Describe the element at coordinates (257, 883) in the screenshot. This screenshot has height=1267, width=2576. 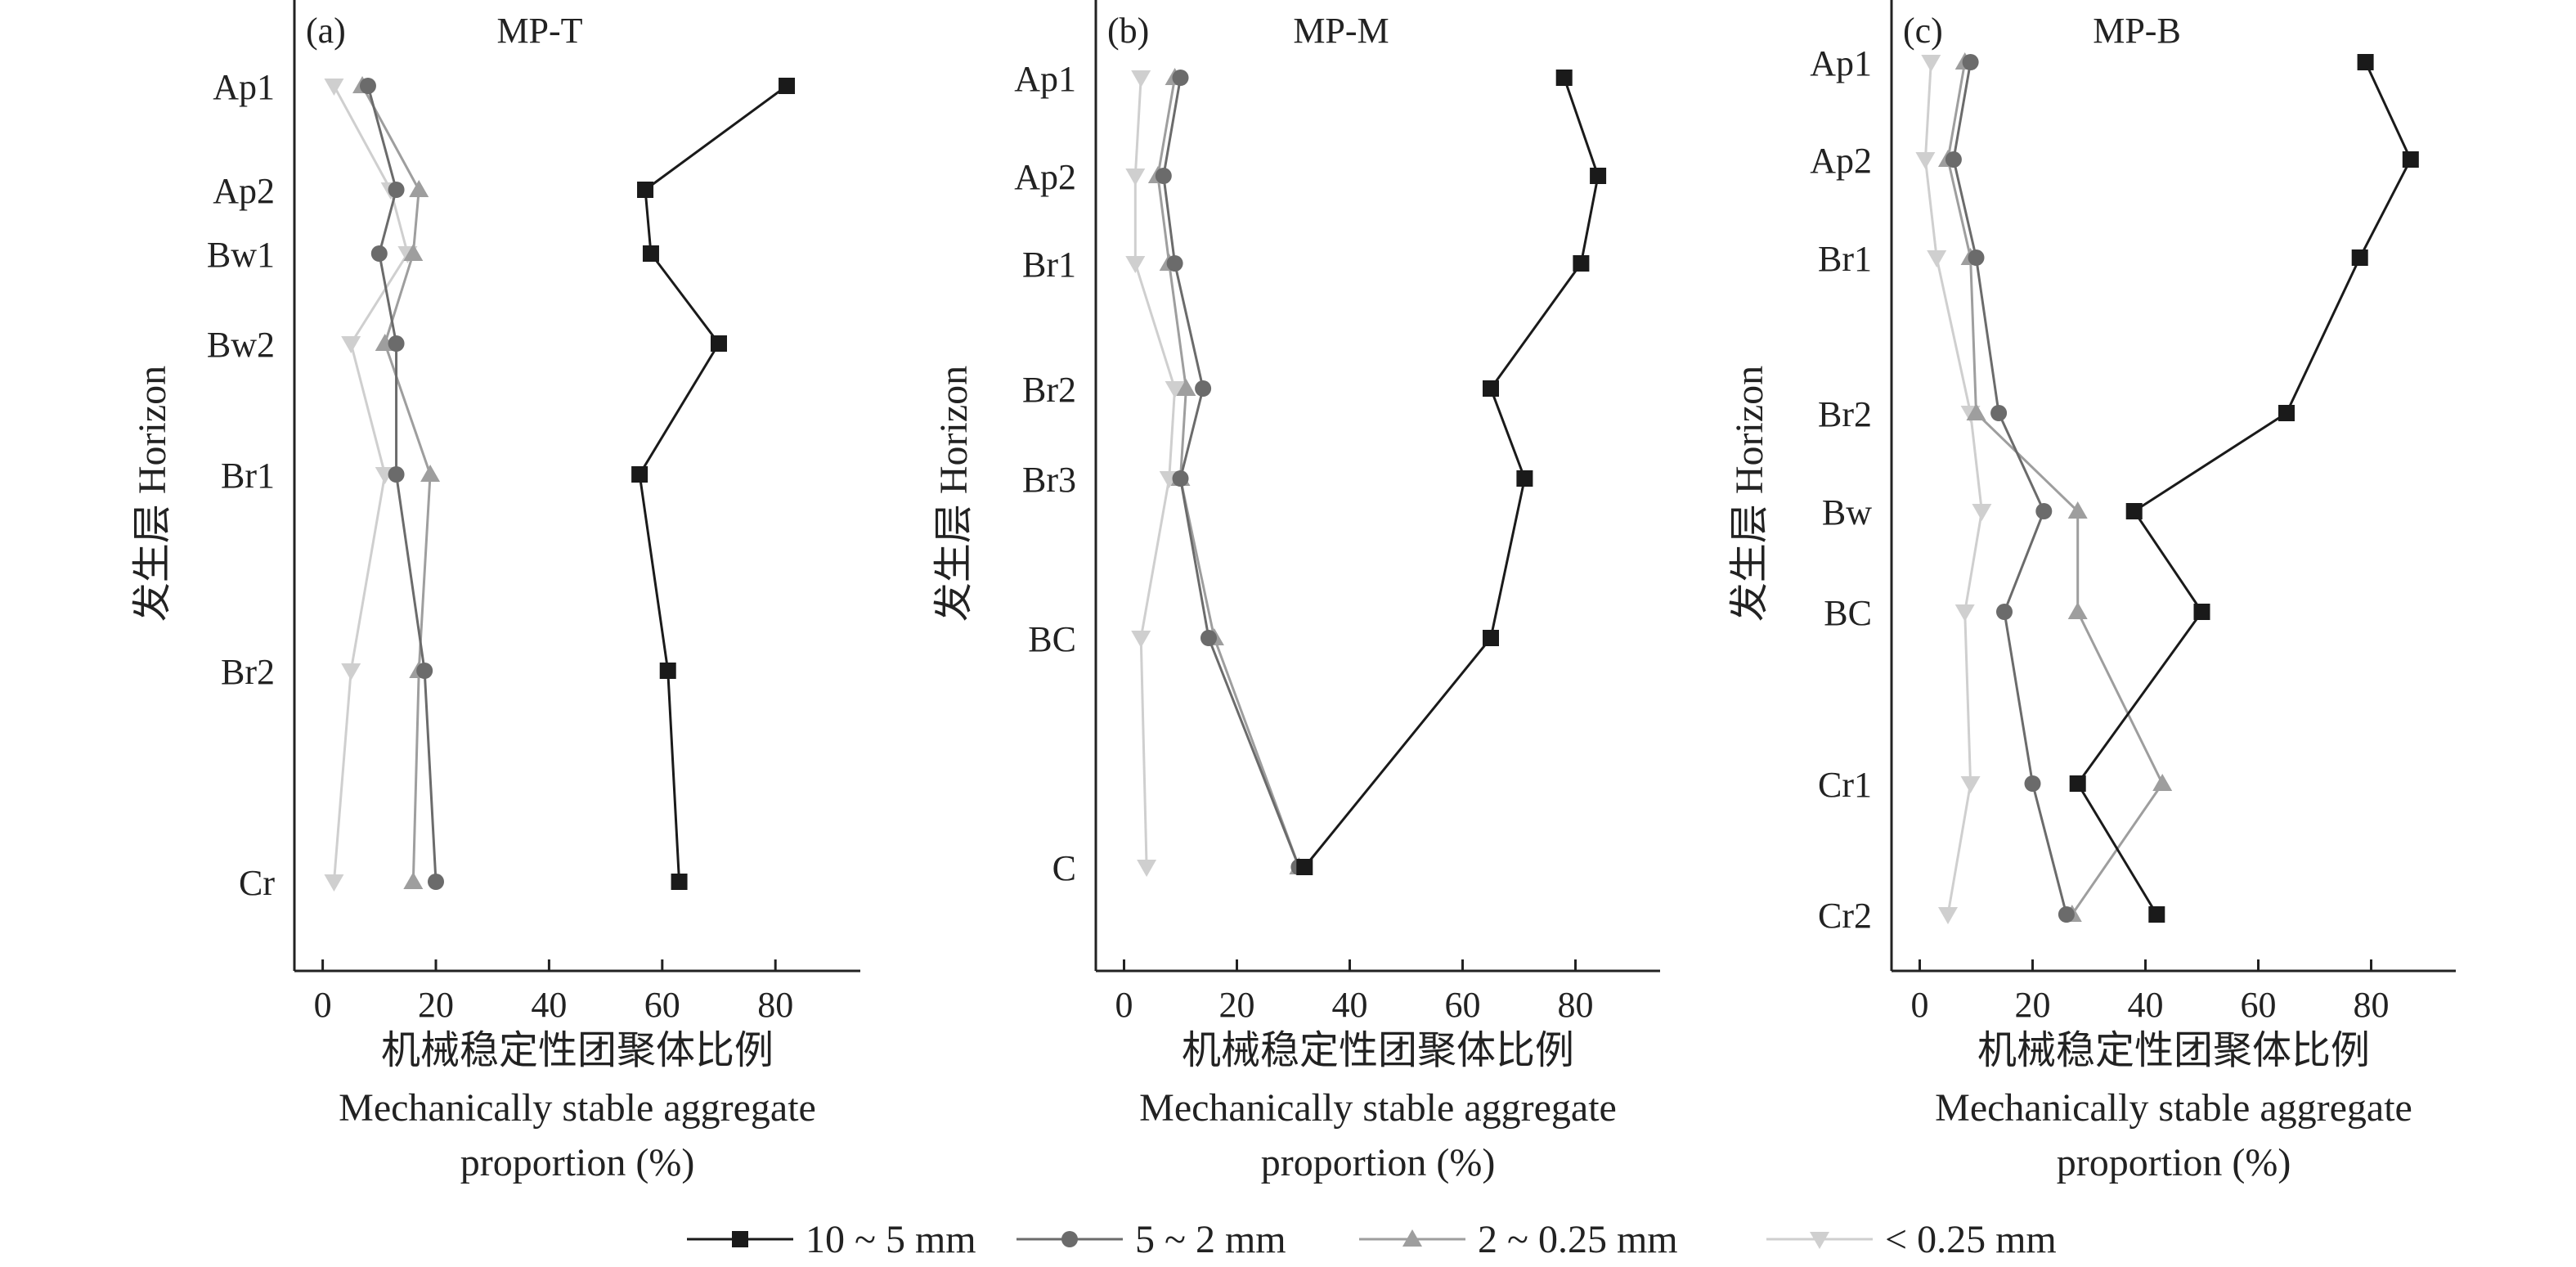
I see `horizon-label-cr: Cr` at that location.